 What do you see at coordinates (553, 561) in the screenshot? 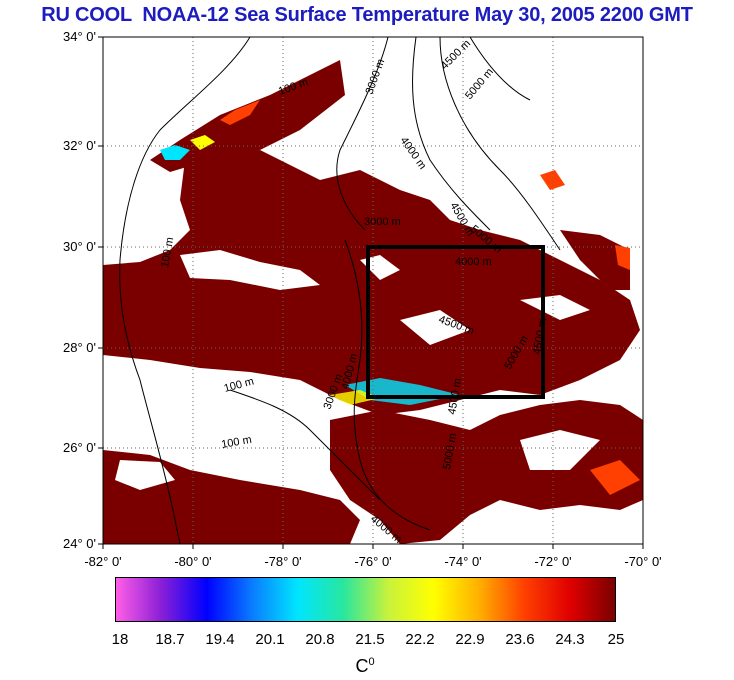
I see `lon-label: -72° 0'` at bounding box center [553, 561].